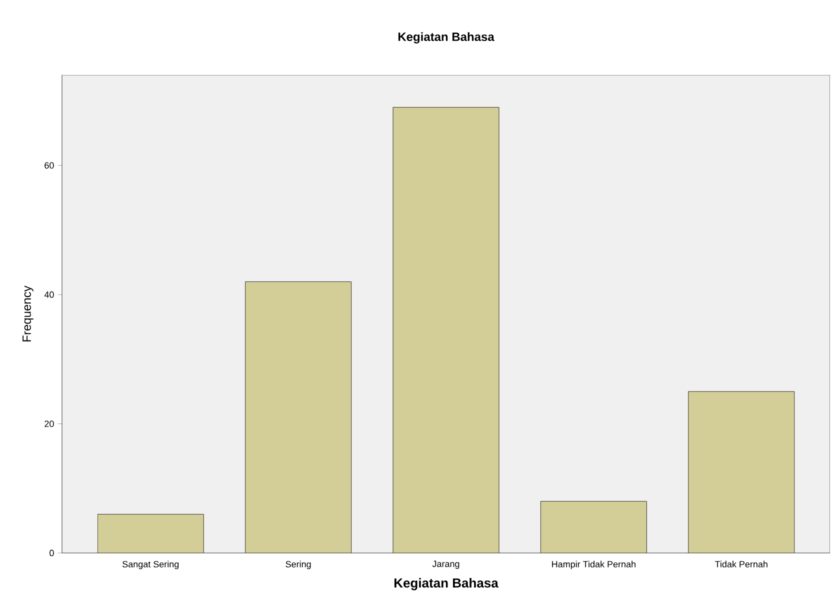 This screenshot has height=607, width=836. Describe the element at coordinates (49, 423) in the screenshot. I see `y-tick-label: 20` at that location.